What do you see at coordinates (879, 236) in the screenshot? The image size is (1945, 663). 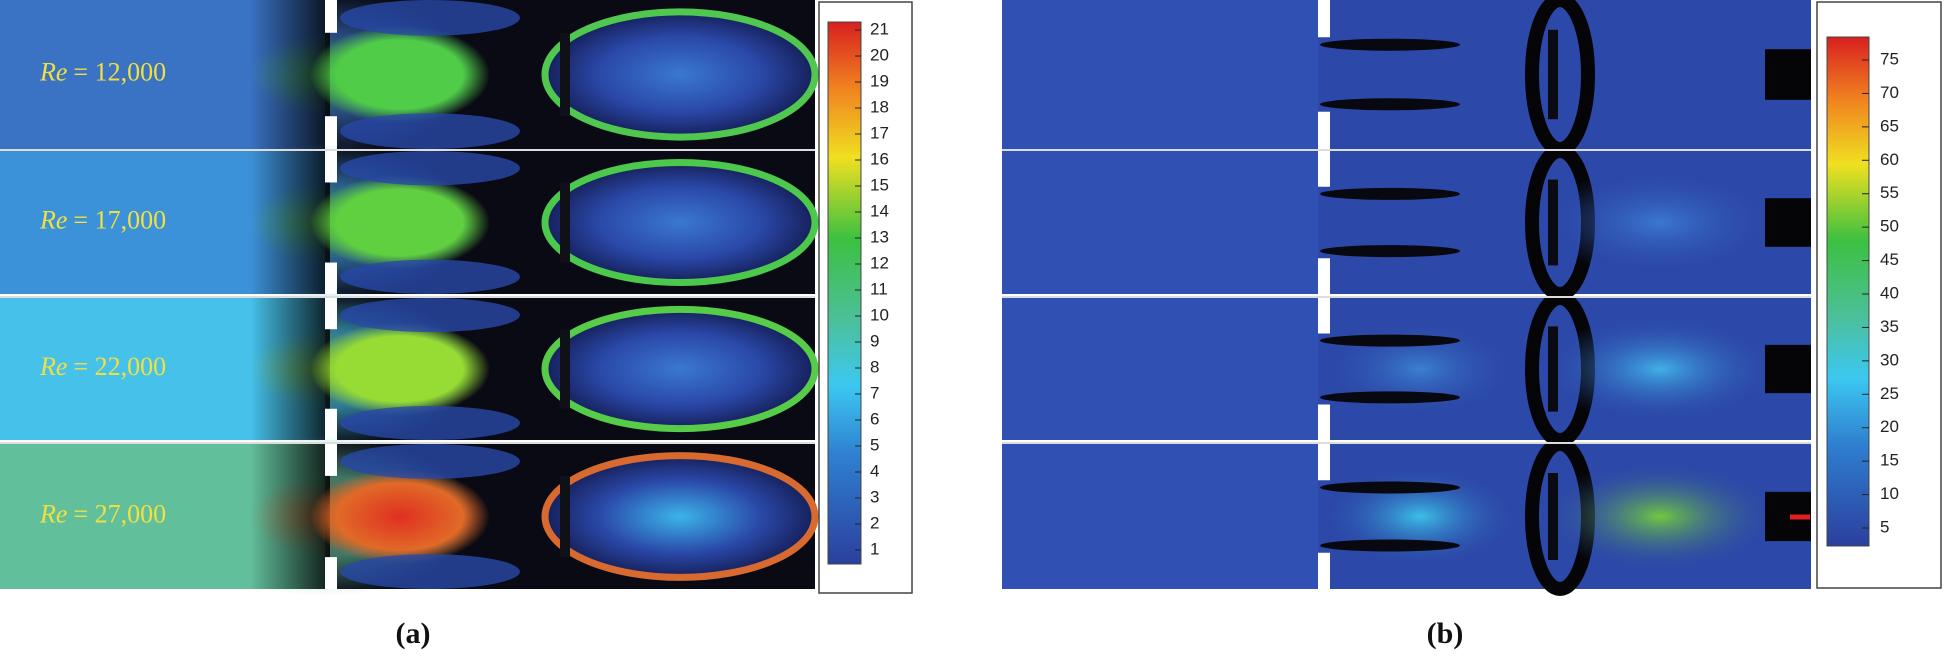 I see `colorbar-label: 13` at bounding box center [879, 236].